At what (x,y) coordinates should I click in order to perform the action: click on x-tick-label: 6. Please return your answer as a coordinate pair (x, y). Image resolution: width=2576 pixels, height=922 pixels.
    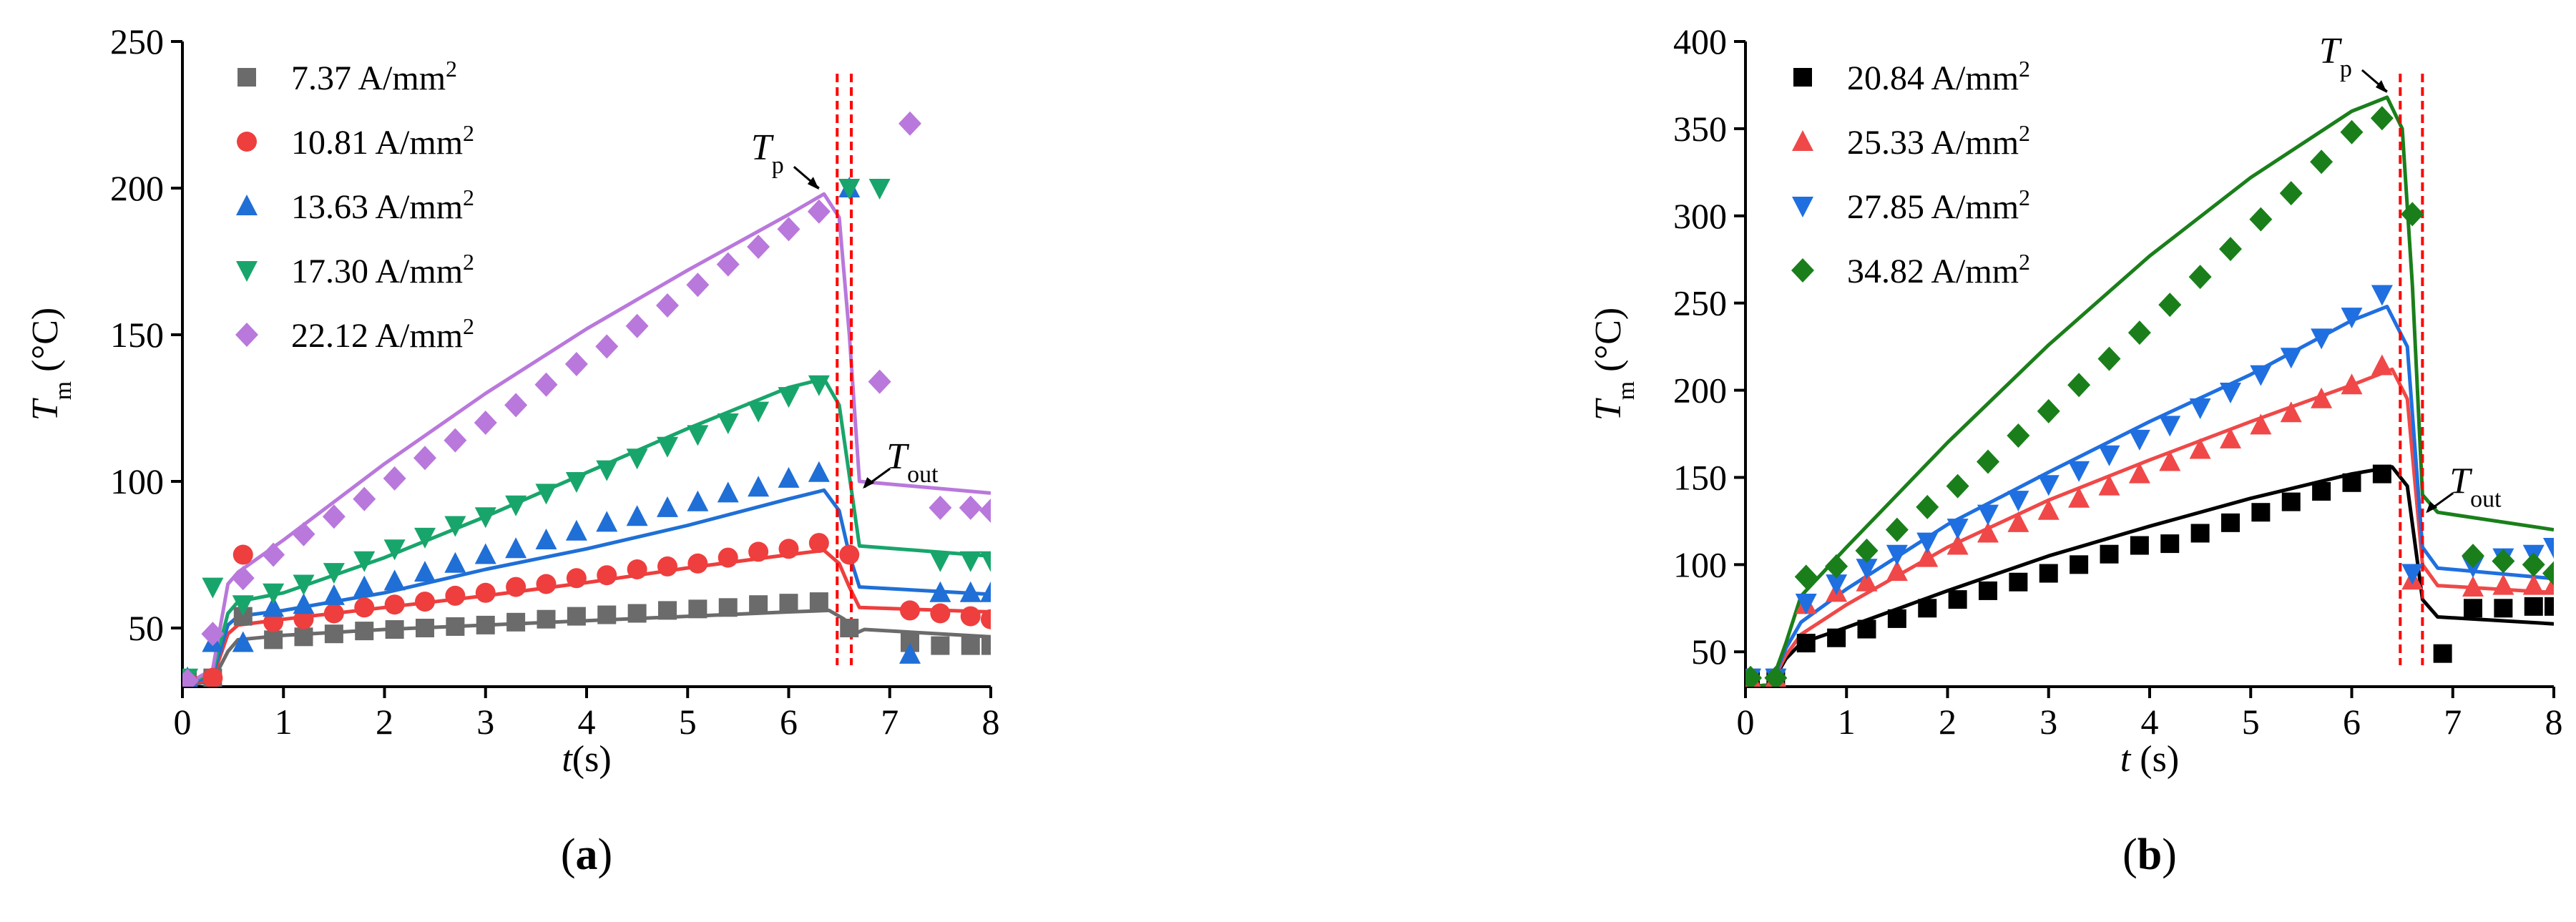
    Looking at the image, I should click on (2352, 722).